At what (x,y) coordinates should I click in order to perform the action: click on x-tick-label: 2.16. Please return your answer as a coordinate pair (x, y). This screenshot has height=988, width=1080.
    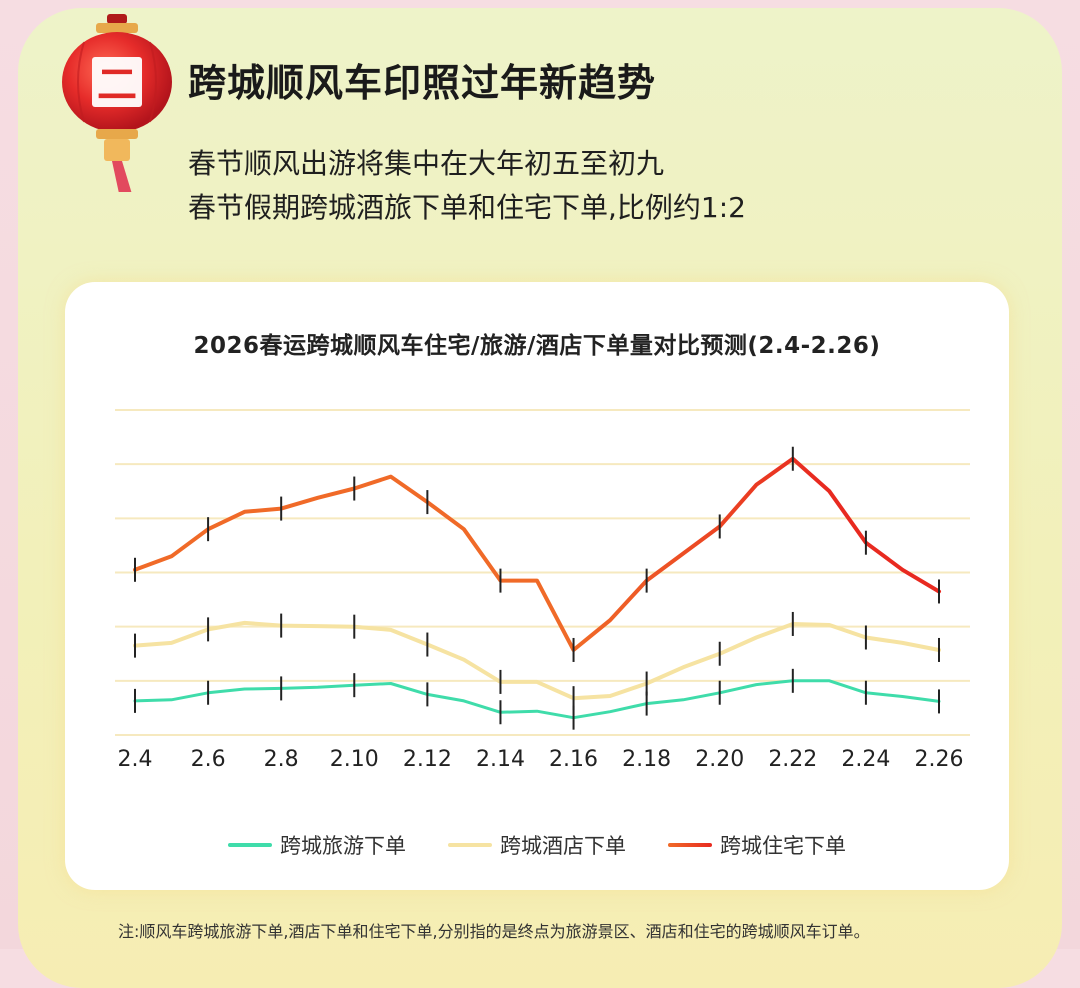
    Looking at the image, I should click on (573, 759).